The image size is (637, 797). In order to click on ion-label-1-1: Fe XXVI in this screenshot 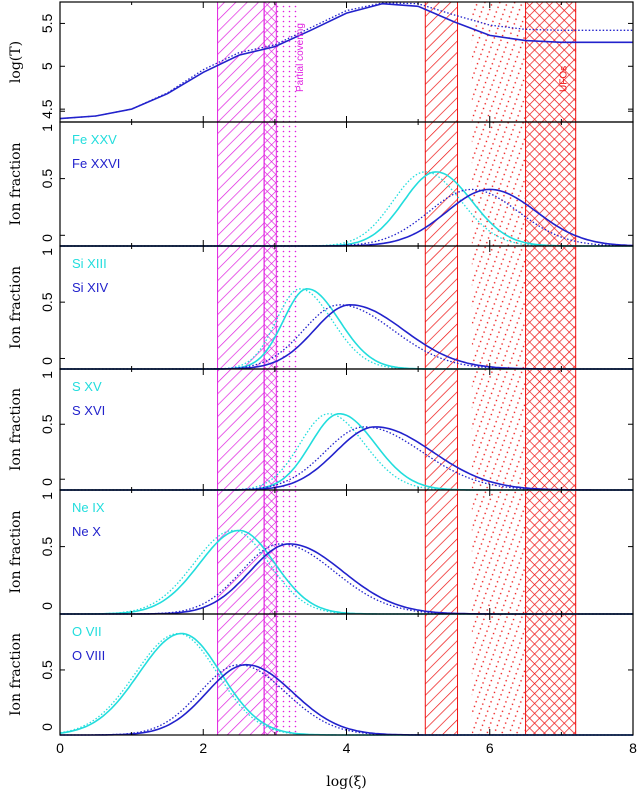, I will do `click(96, 163)`.